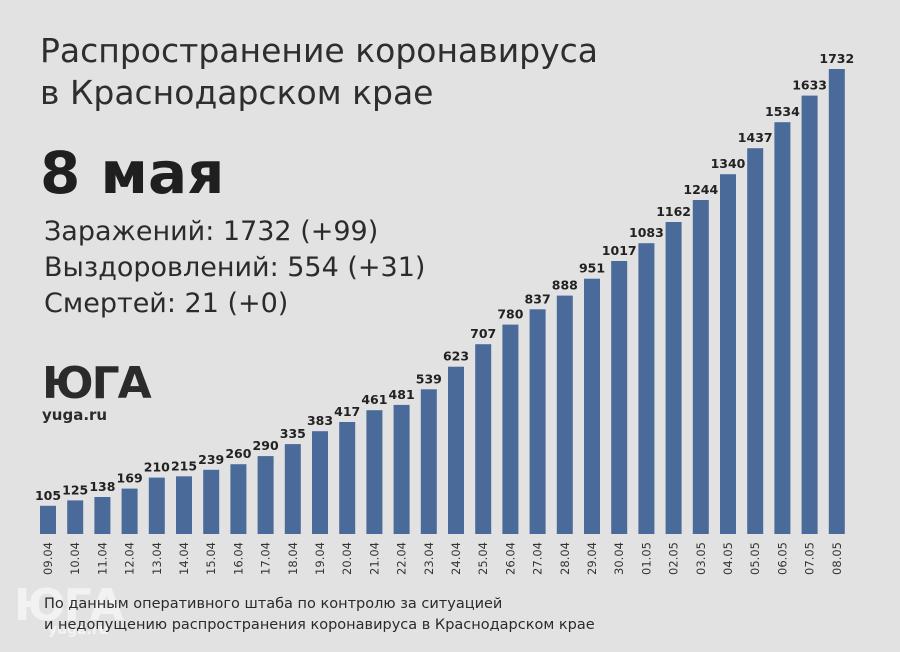  I want to click on bar-18.04, so click(292, 489).